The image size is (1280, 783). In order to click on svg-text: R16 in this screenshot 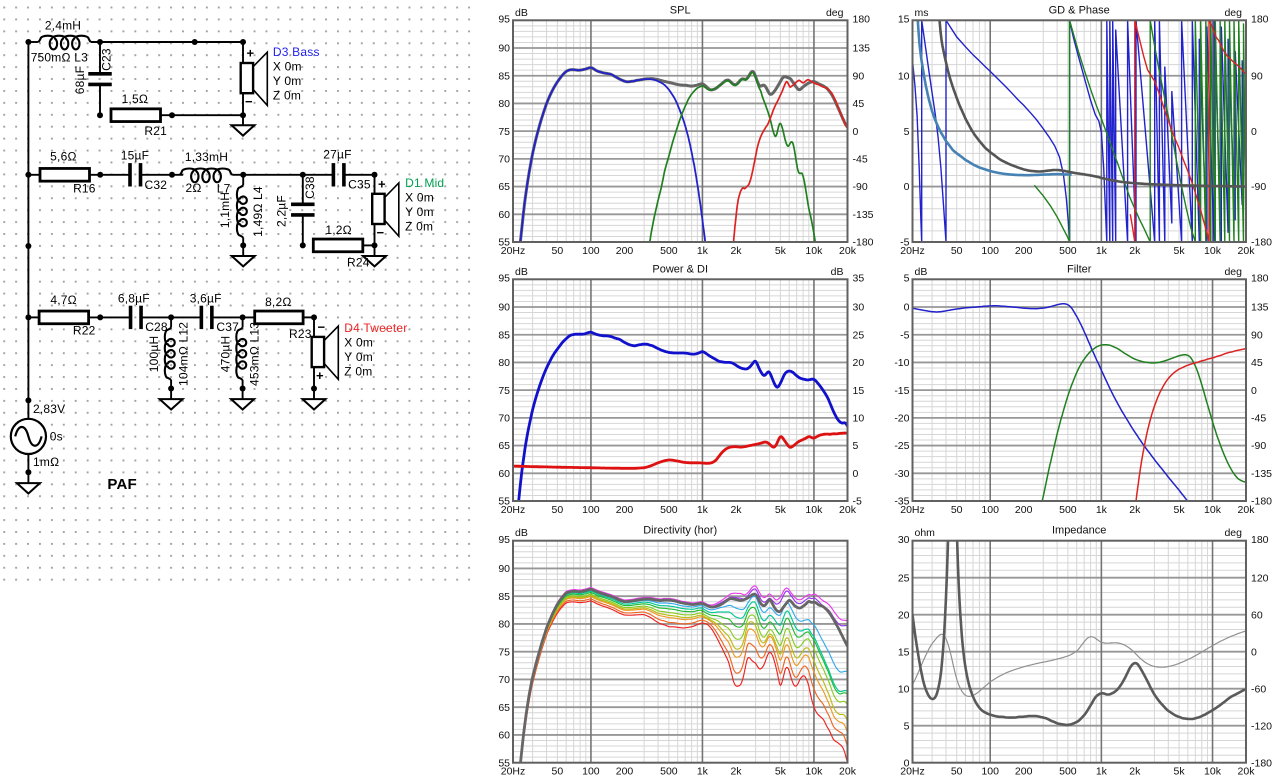, I will do `click(84, 189)`.